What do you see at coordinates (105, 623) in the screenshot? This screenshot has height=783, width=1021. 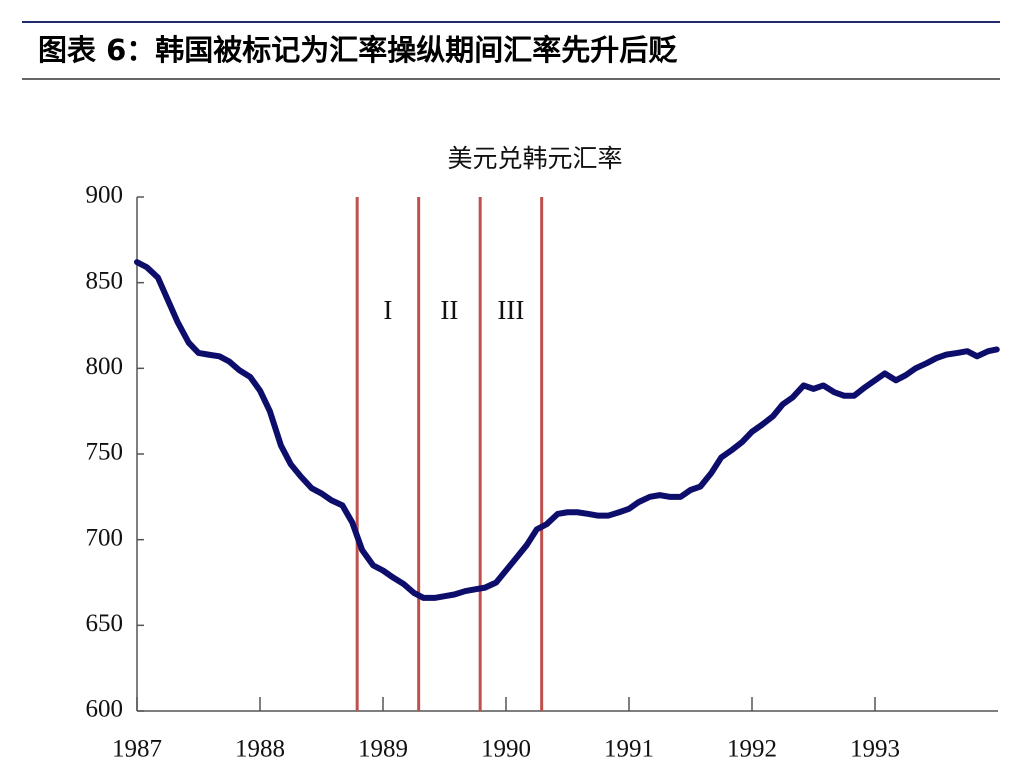 I see `y-tick-label: 650` at bounding box center [105, 623].